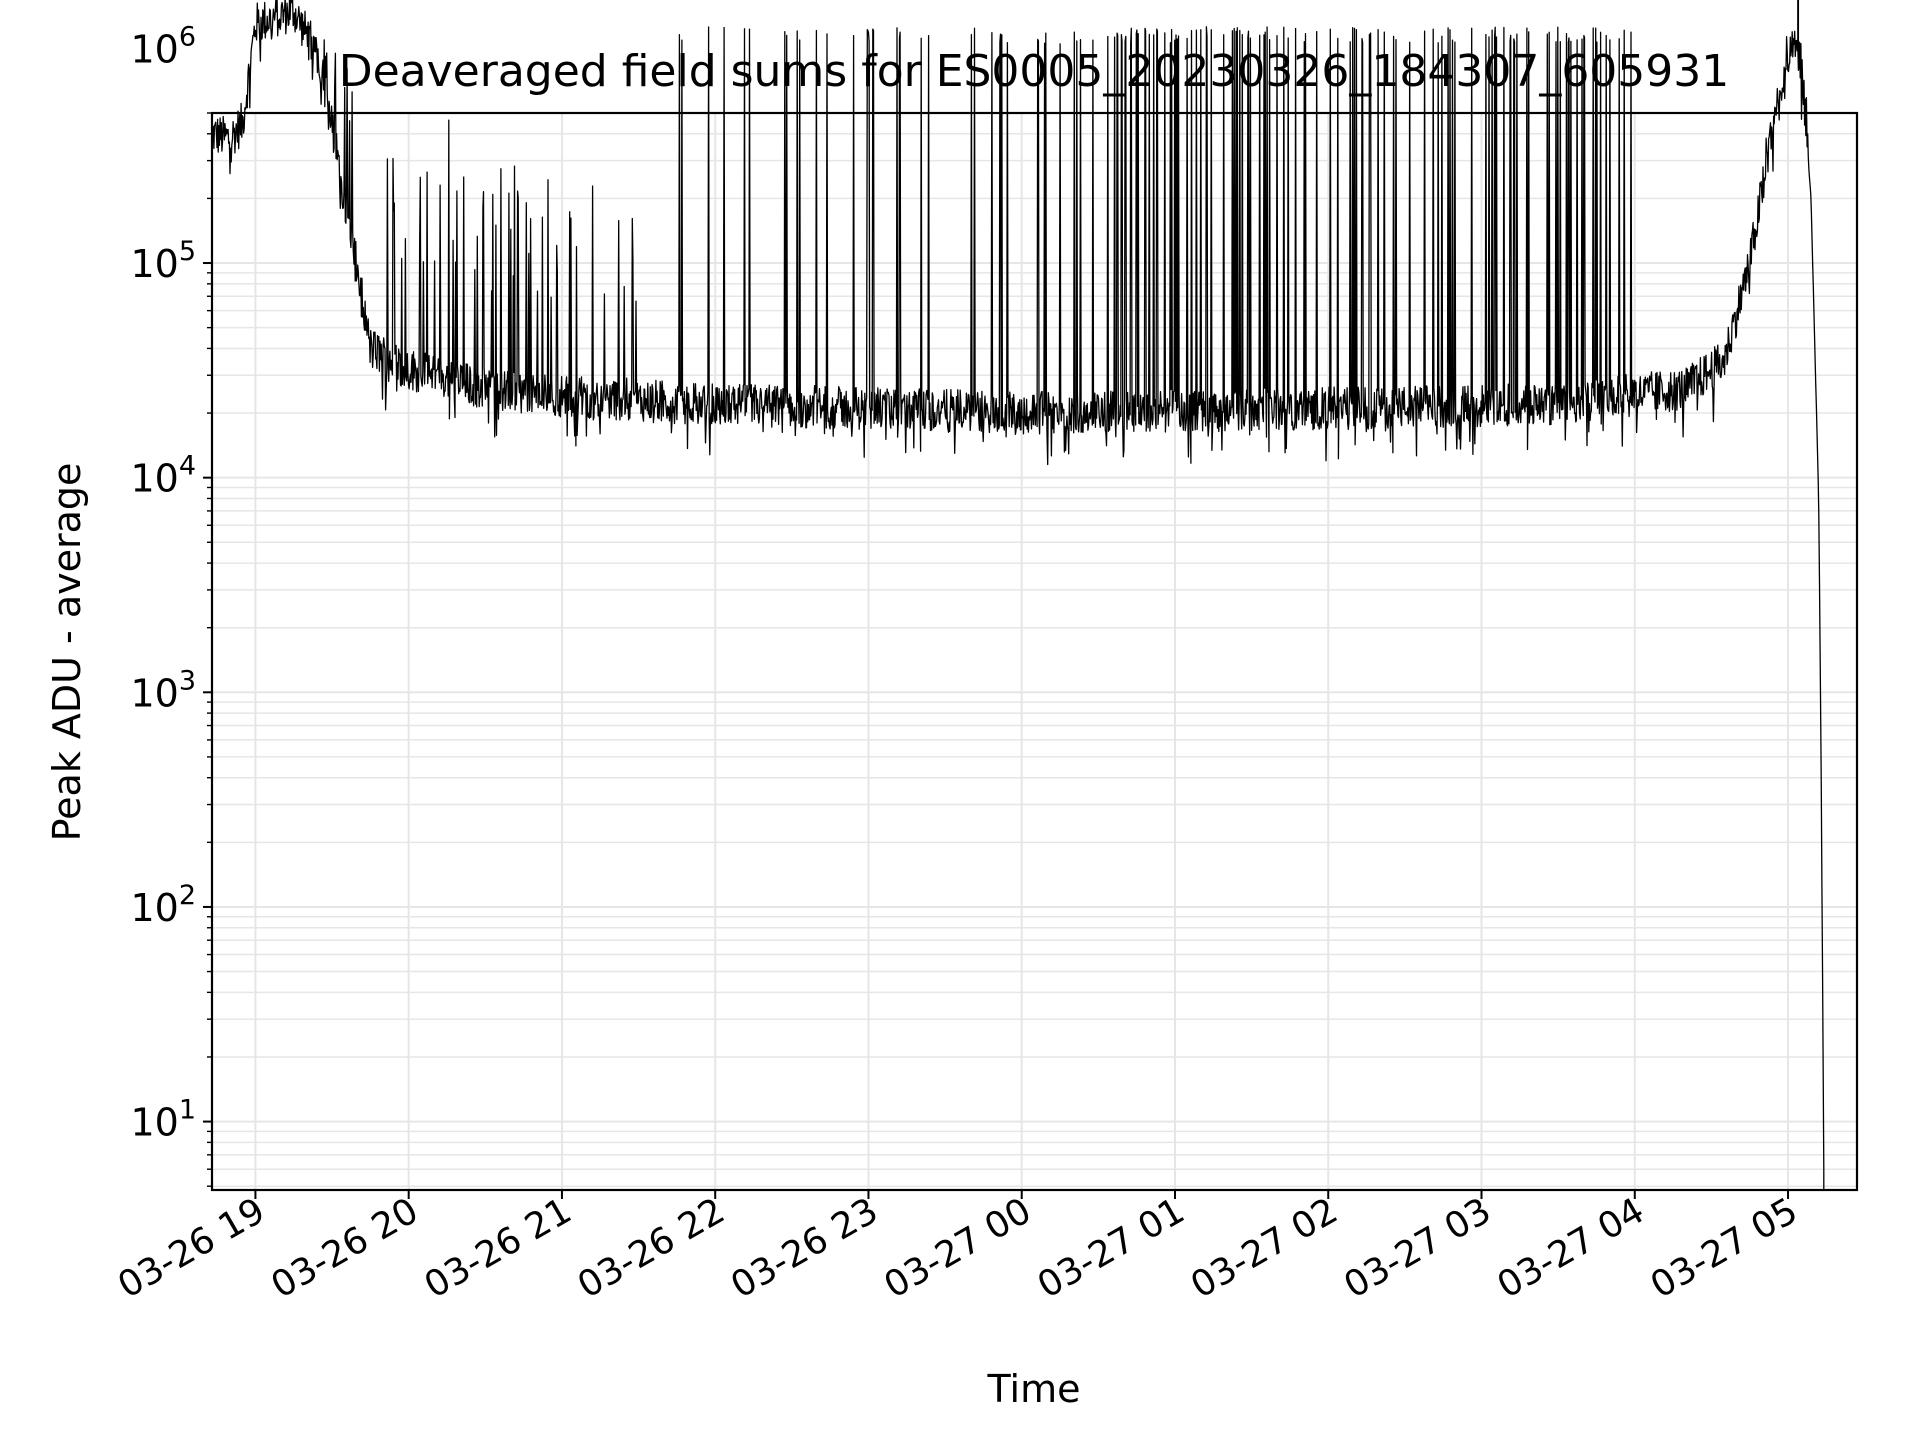  What do you see at coordinates (171, 604) in the screenshot?
I see `y-axis: 101 102 103 104 105 106` at bounding box center [171, 604].